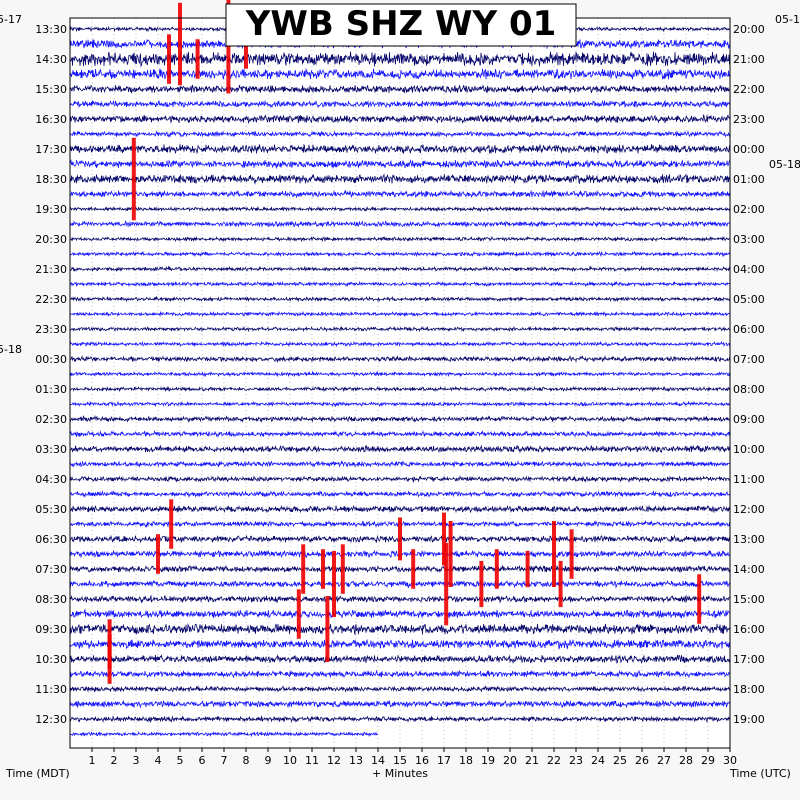  I want to click on left-hour-label: 18:30, so click(51, 179).